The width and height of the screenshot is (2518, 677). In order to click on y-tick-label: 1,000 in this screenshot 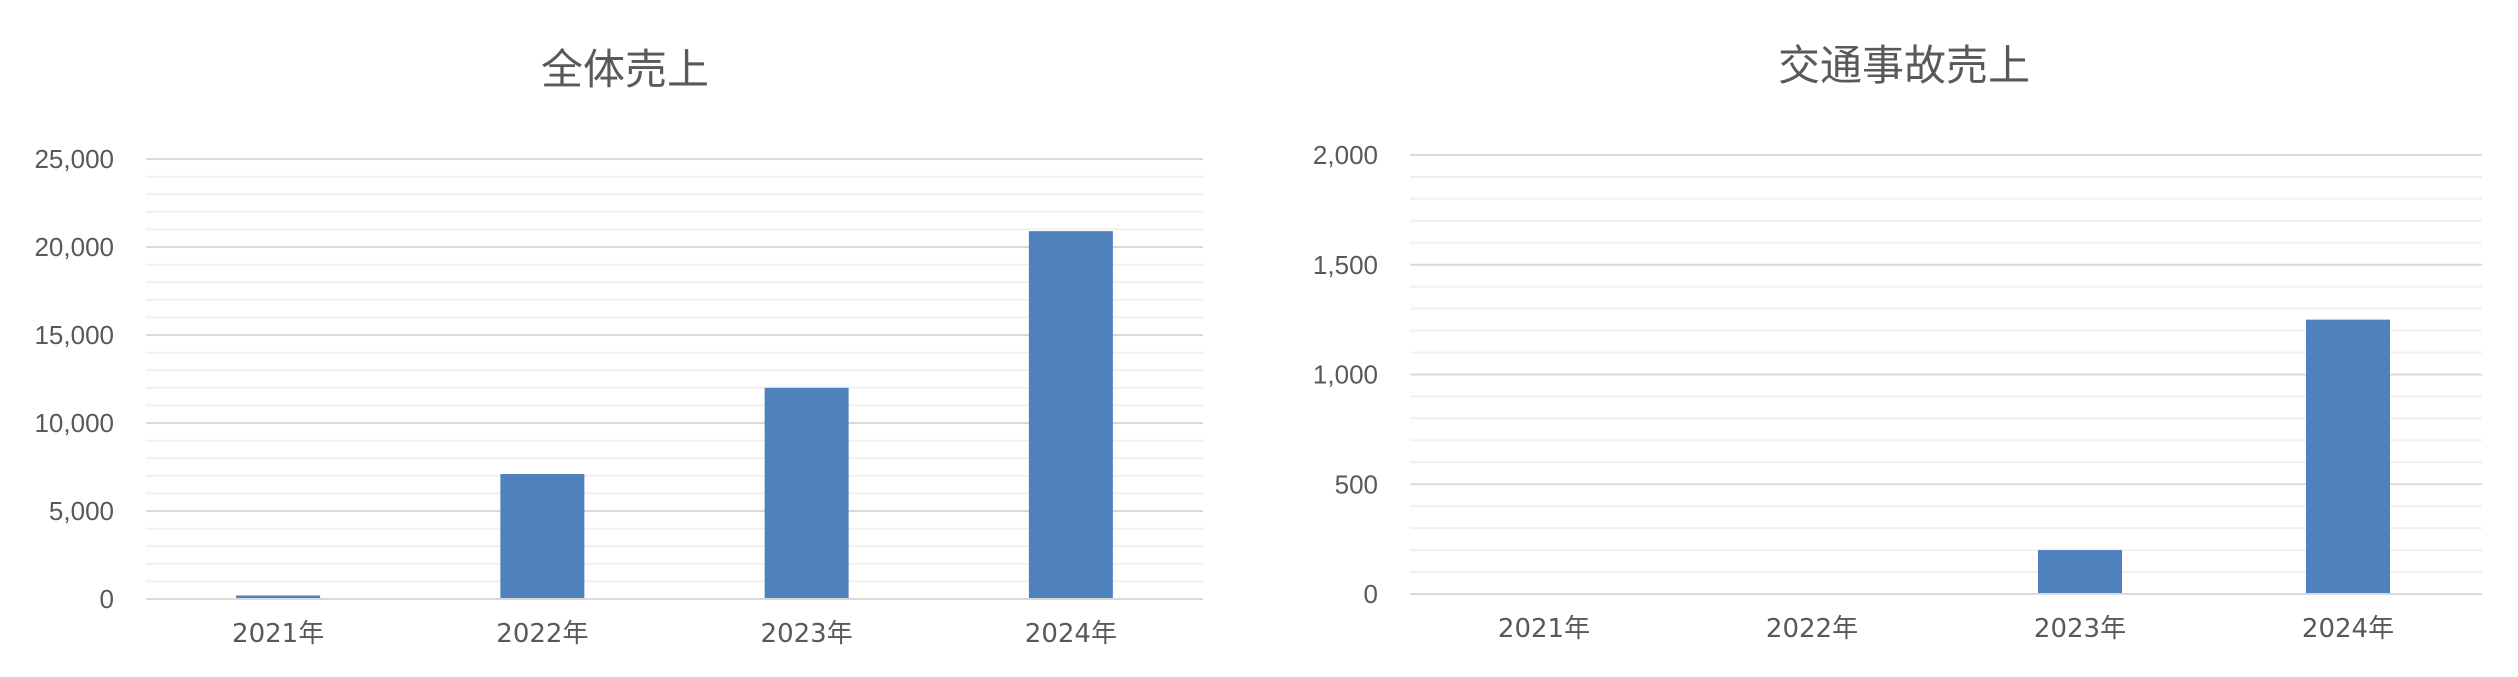, I will do `click(1345, 375)`.